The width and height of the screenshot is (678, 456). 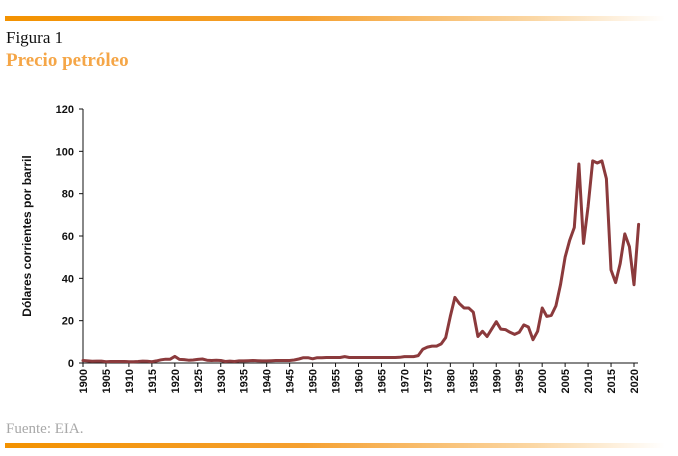 I want to click on x-tick-label: 1975, so click(x=428, y=381).